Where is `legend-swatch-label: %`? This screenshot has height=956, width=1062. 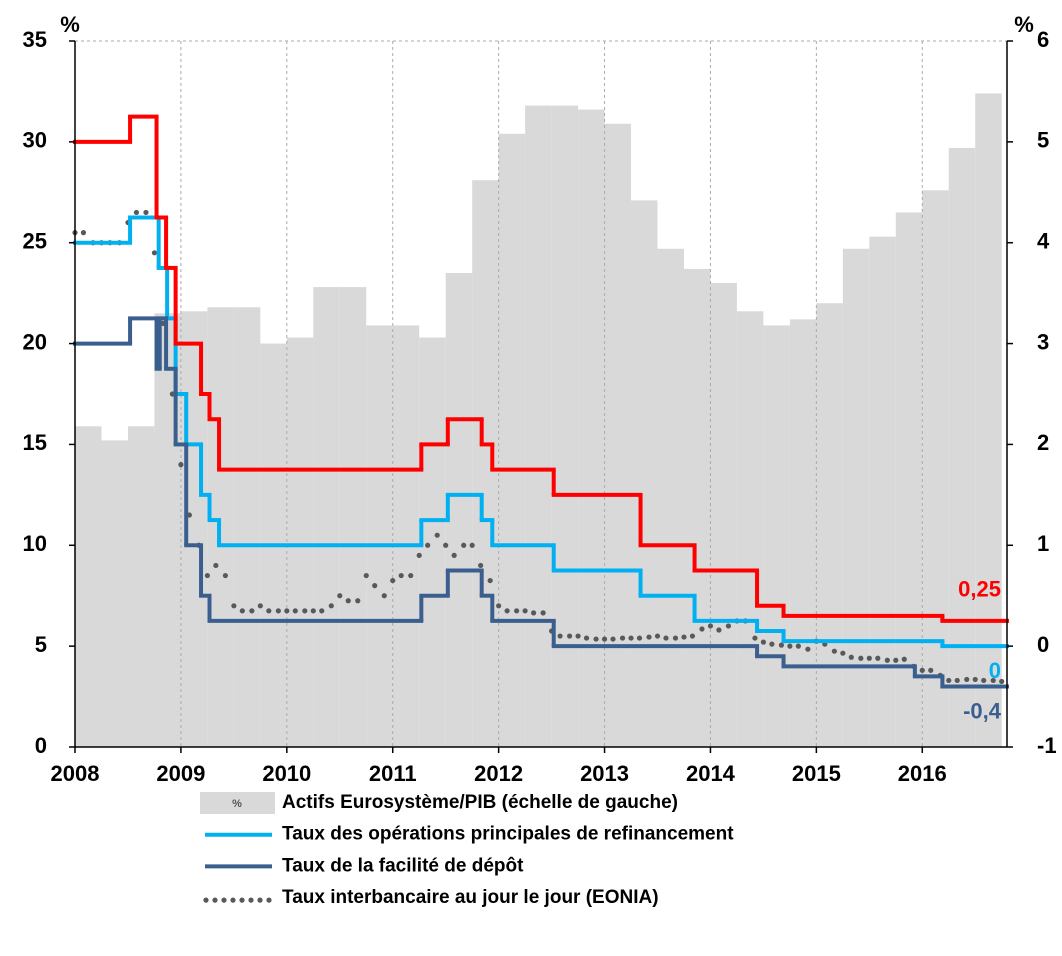
legend-swatch-label: % is located at coordinates (237, 804).